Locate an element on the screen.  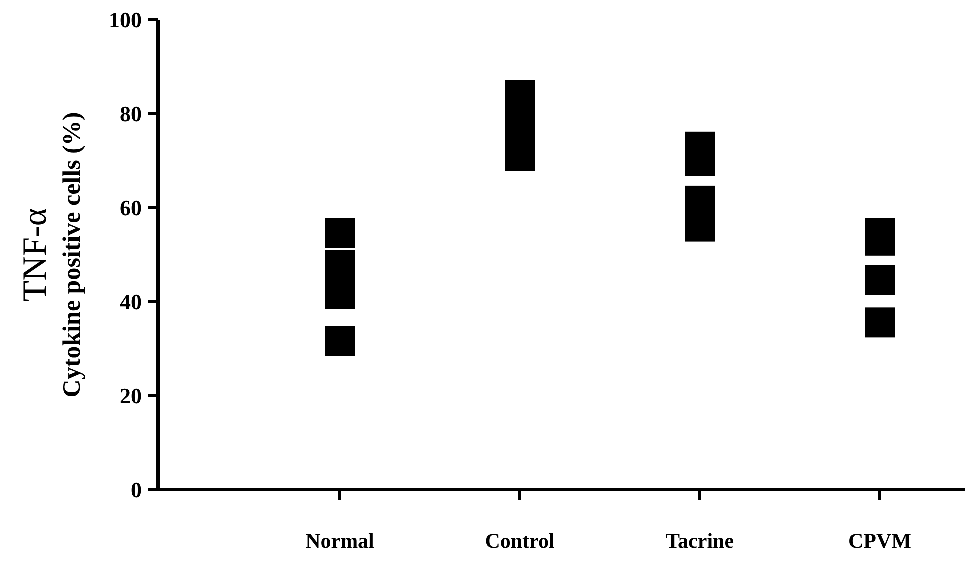
y-tick-label: 20 is located at coordinates (131, 396).